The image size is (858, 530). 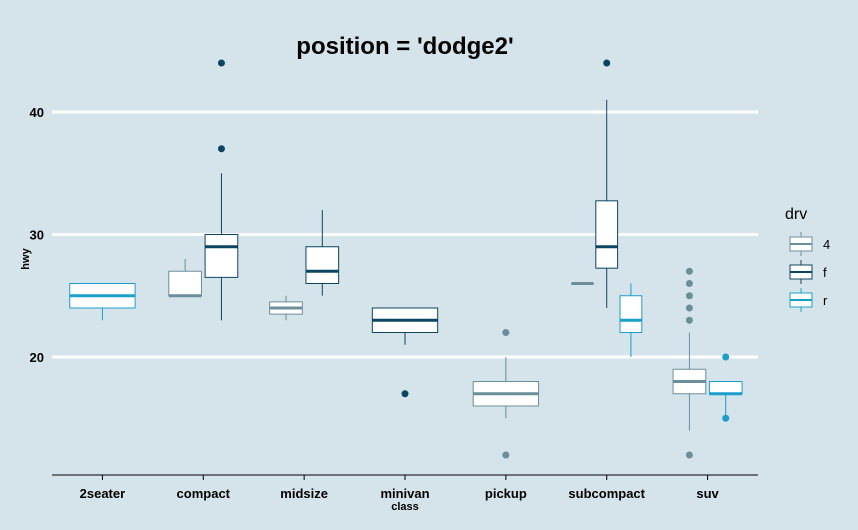 I want to click on box-midsize-f, so click(x=322, y=253).